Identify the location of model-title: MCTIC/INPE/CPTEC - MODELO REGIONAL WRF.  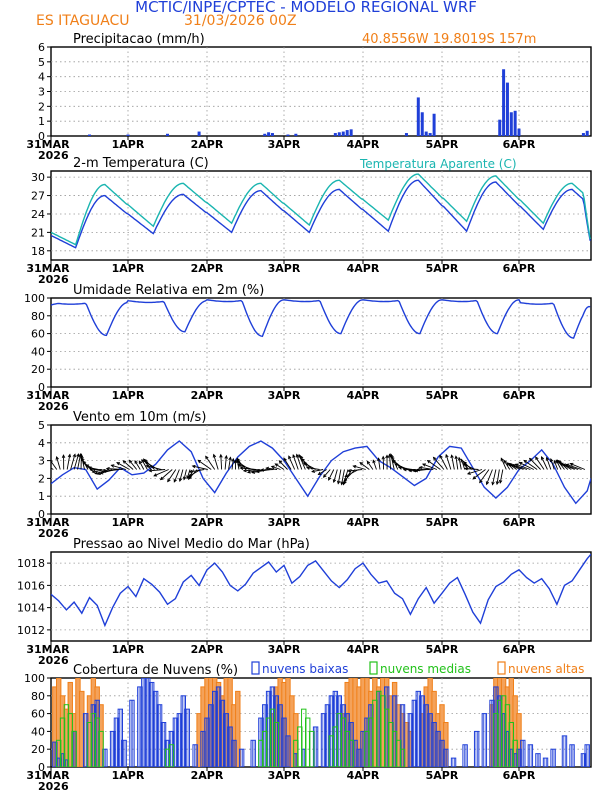
(306, 8).